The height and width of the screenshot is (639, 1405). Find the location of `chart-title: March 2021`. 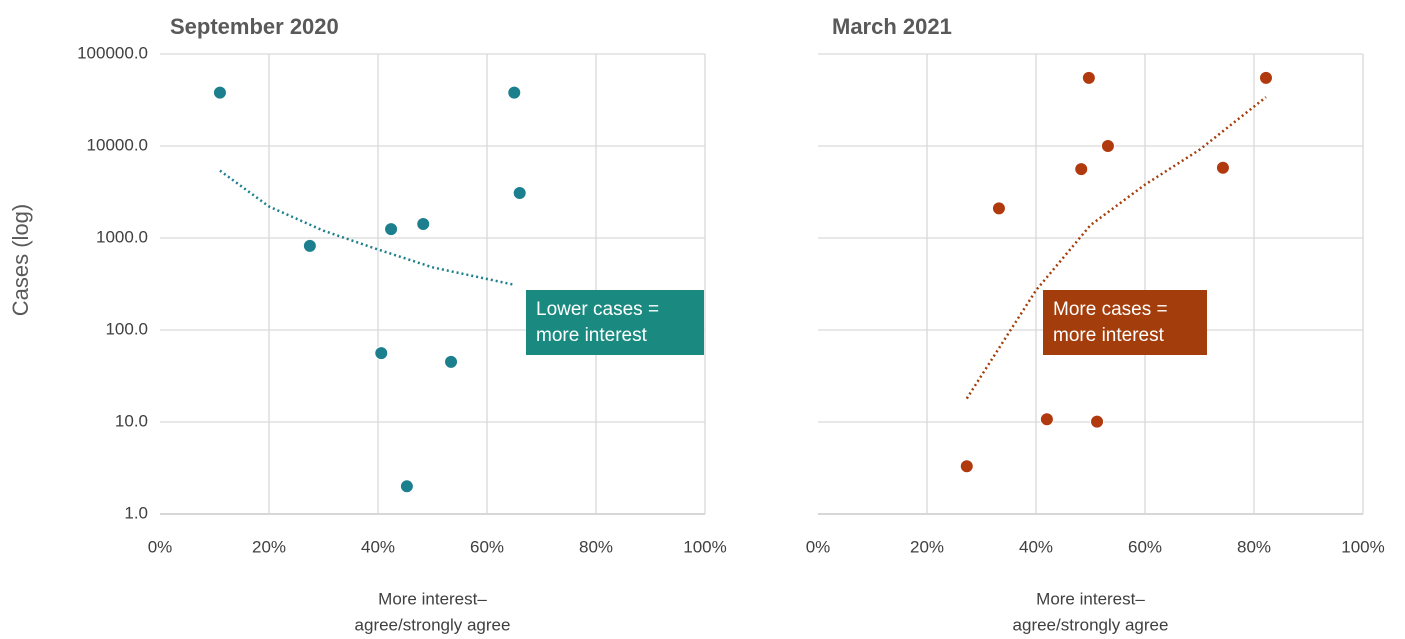

chart-title: March 2021 is located at coordinates (892, 26).